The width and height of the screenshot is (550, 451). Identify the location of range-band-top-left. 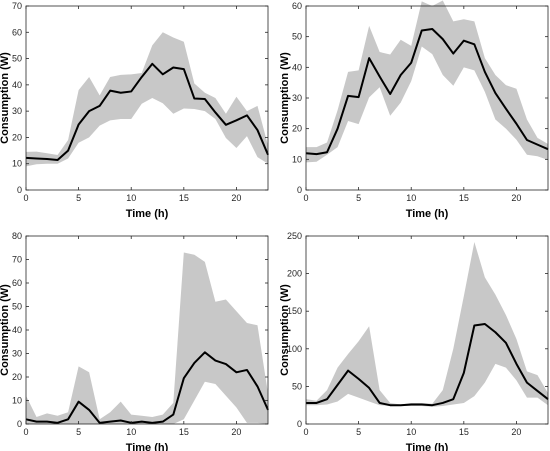
(147, 99).